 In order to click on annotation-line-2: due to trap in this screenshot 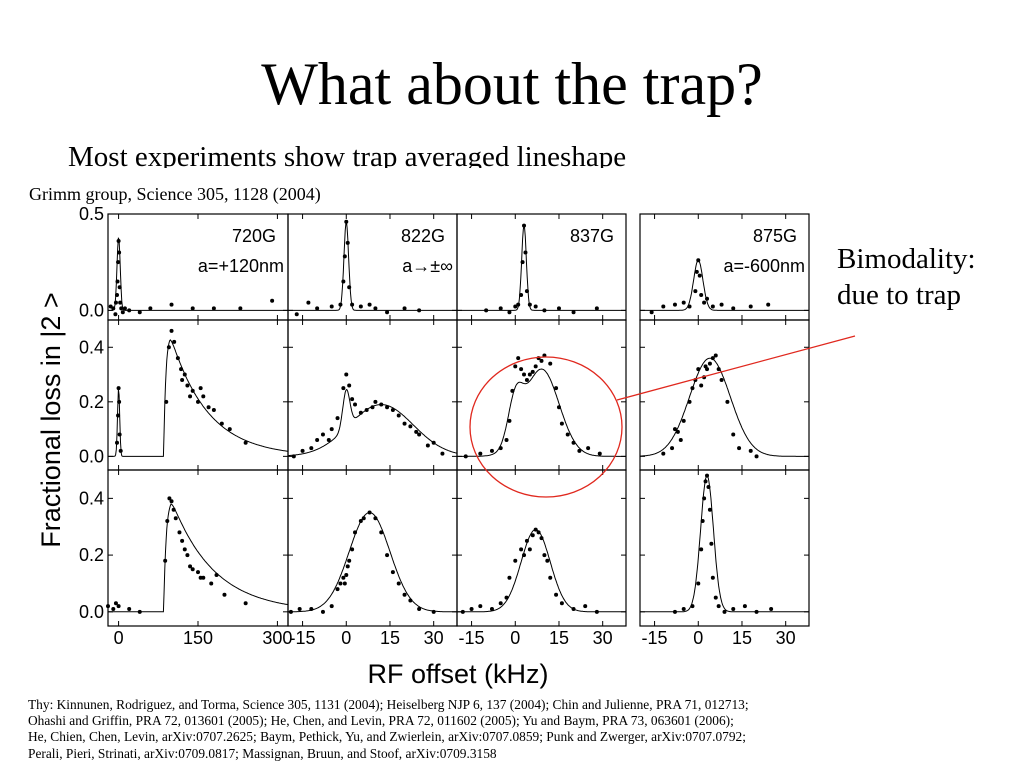, I will do `click(899, 295)`.